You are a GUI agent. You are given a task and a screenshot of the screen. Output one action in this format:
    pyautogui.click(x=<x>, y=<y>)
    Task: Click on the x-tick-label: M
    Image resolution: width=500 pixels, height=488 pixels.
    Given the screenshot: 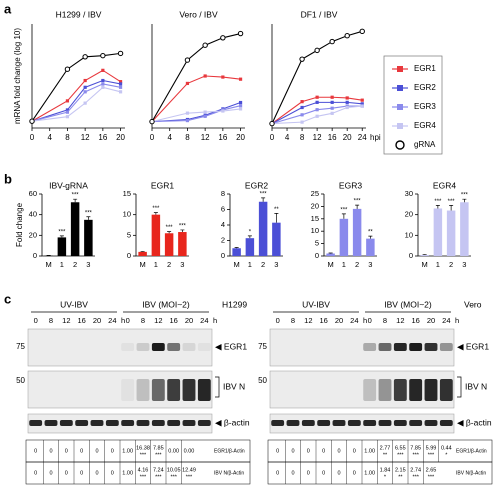 What is the action you would take?
    pyautogui.click(x=143, y=264)
    